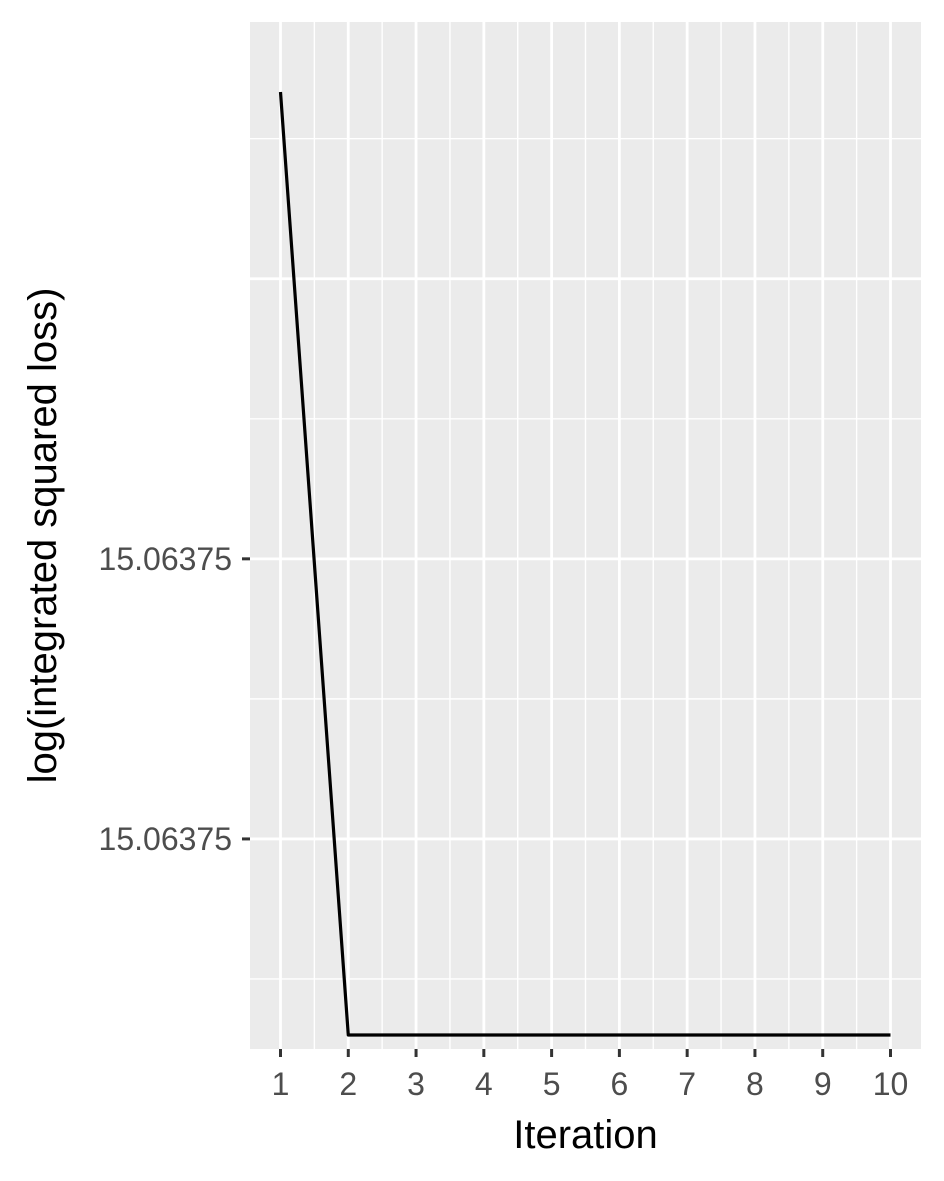  Describe the element at coordinates (891, 1084) in the screenshot. I see `x-tick-label: 10` at that location.